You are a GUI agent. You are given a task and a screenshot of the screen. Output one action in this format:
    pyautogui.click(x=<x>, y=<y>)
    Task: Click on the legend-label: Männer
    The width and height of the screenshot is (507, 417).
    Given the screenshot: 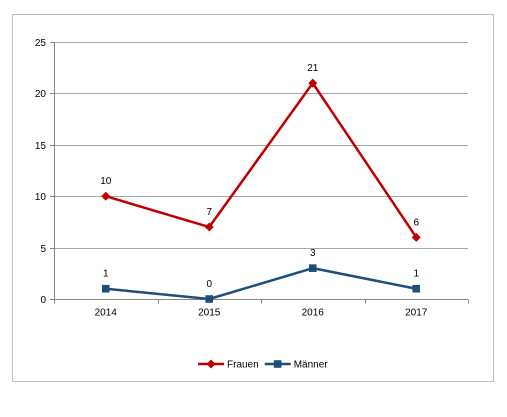 What is the action you would take?
    pyautogui.click(x=311, y=365)
    